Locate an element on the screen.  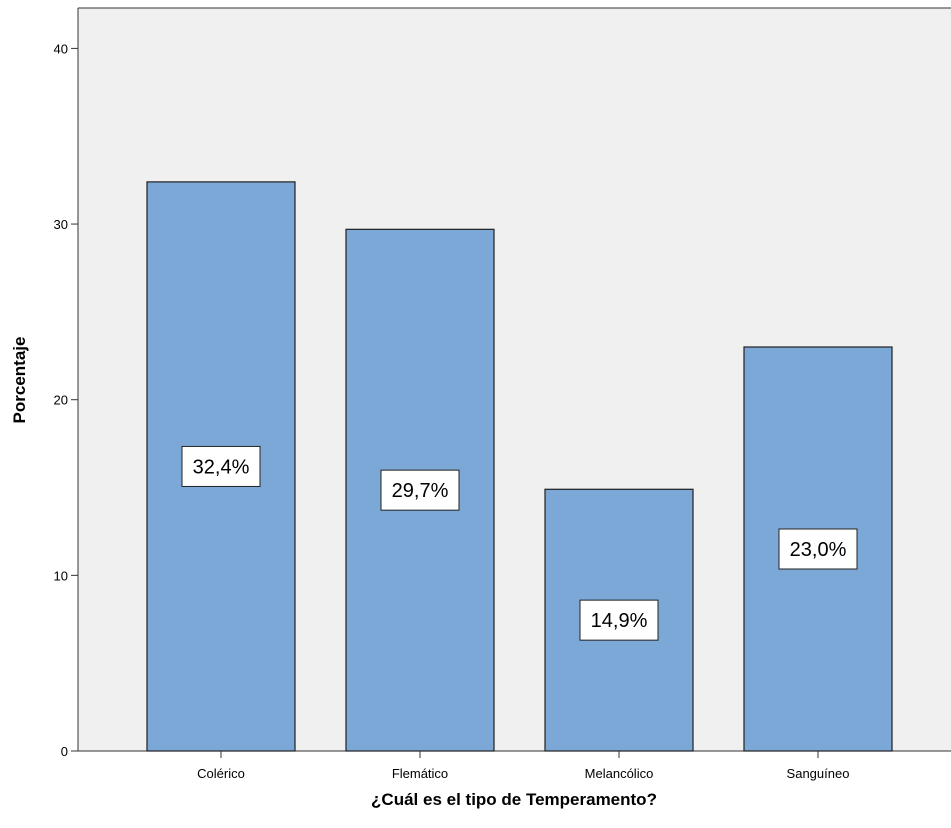
data-label: 32,4% is located at coordinates (221, 467).